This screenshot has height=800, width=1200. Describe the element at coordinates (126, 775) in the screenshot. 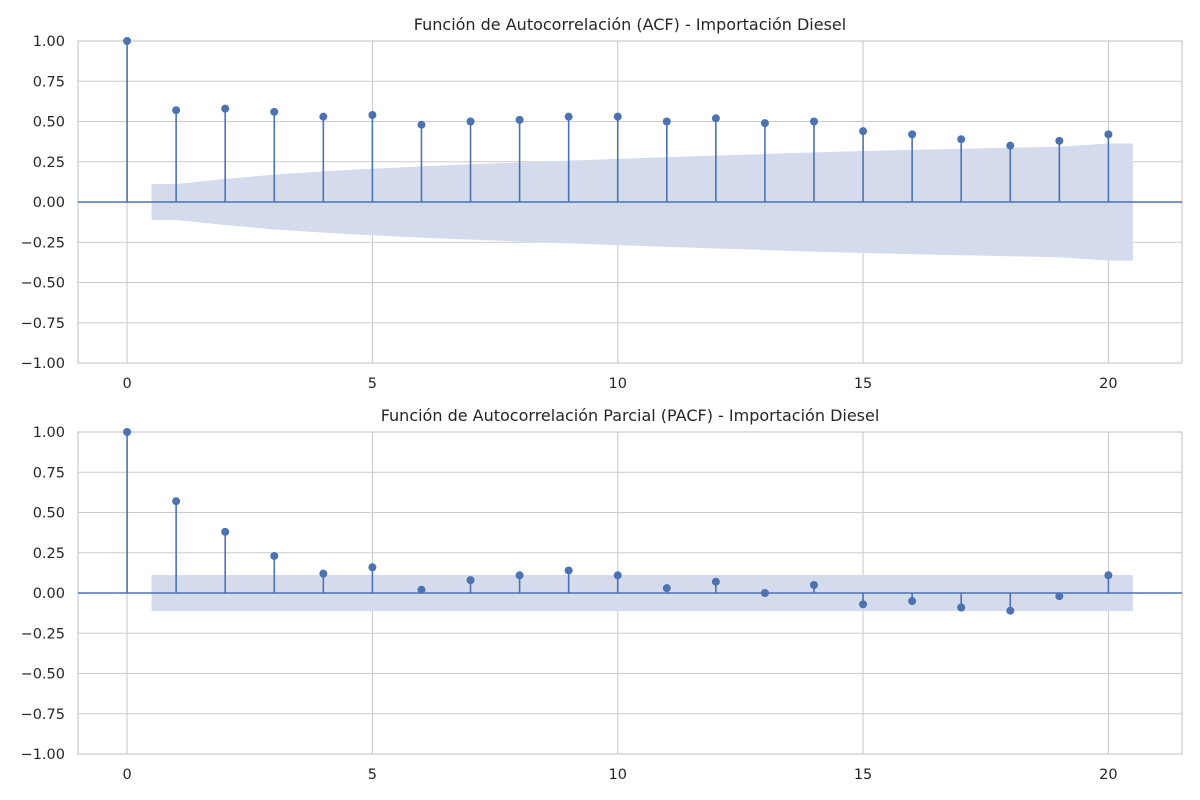

I see `pacf-xtick-label-0: 0` at that location.